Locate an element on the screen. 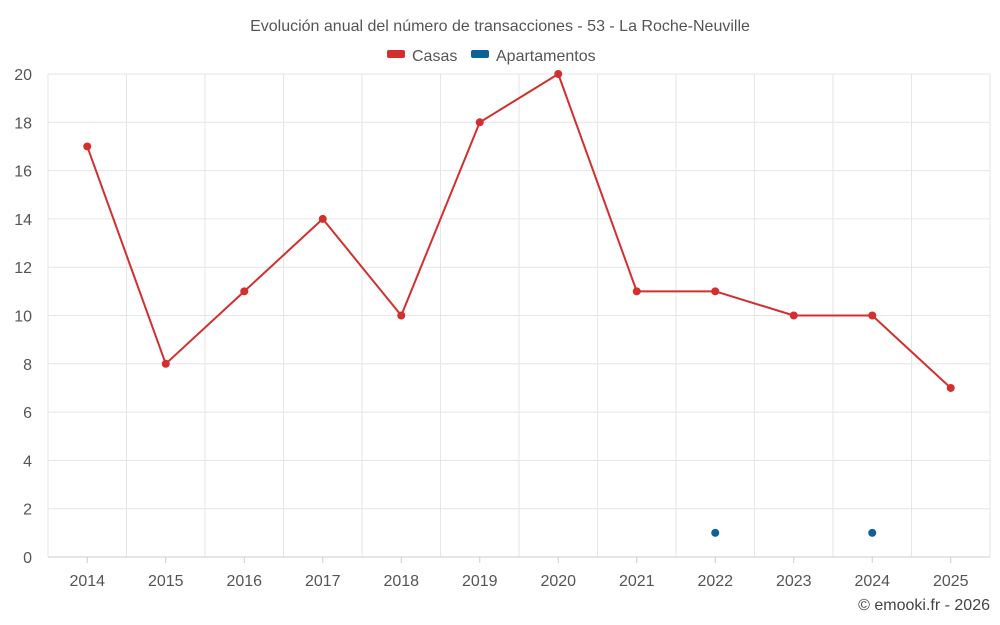  legend-label-apartamentos: Apartamentos is located at coordinates (546, 56).